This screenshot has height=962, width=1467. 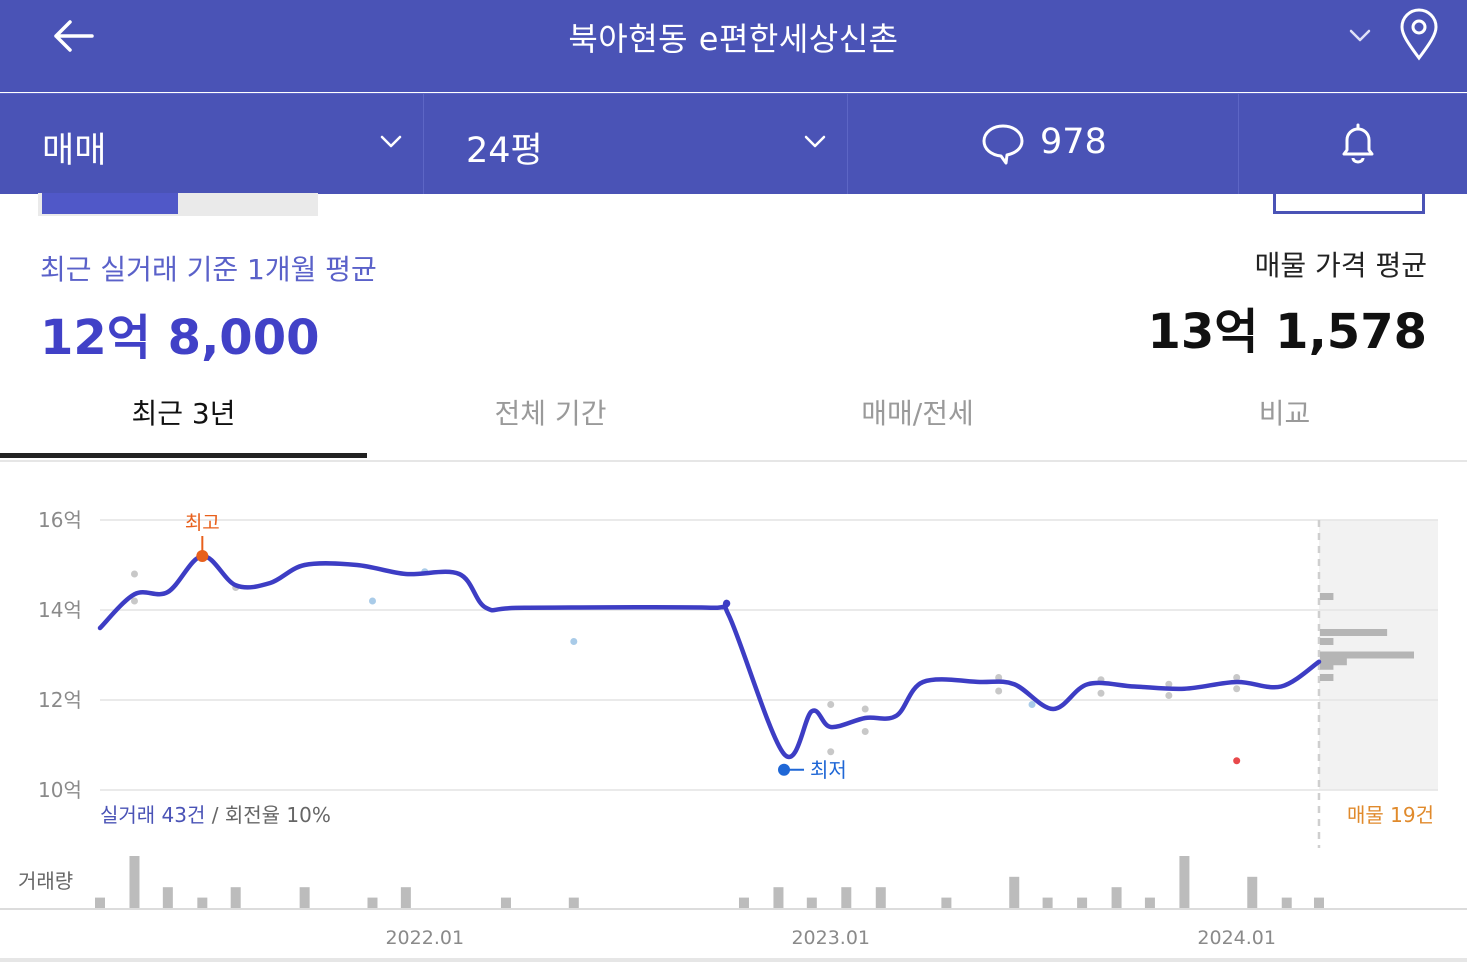 I want to click on tab-all-period: 전체 기간, so click(x=550, y=413).